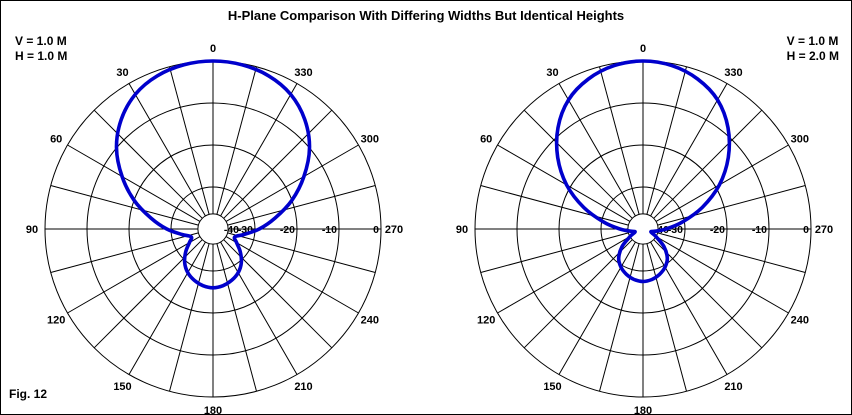 The height and width of the screenshot is (415, 852). Describe the element at coordinates (28, 394) in the screenshot. I see `figure-label: Fig. 12` at that location.